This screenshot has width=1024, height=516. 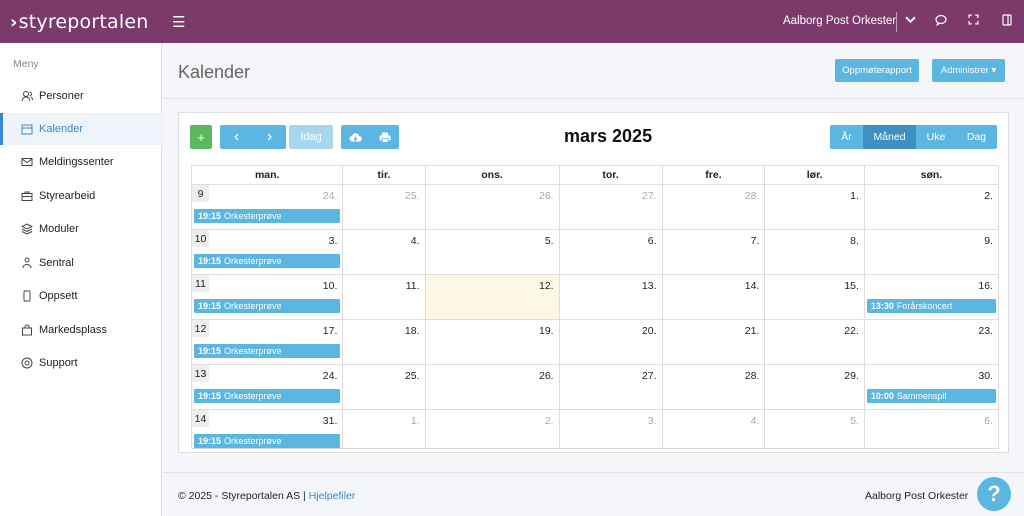 What do you see at coordinates (546, 376) in the screenshot?
I see `day-number: 26.` at bounding box center [546, 376].